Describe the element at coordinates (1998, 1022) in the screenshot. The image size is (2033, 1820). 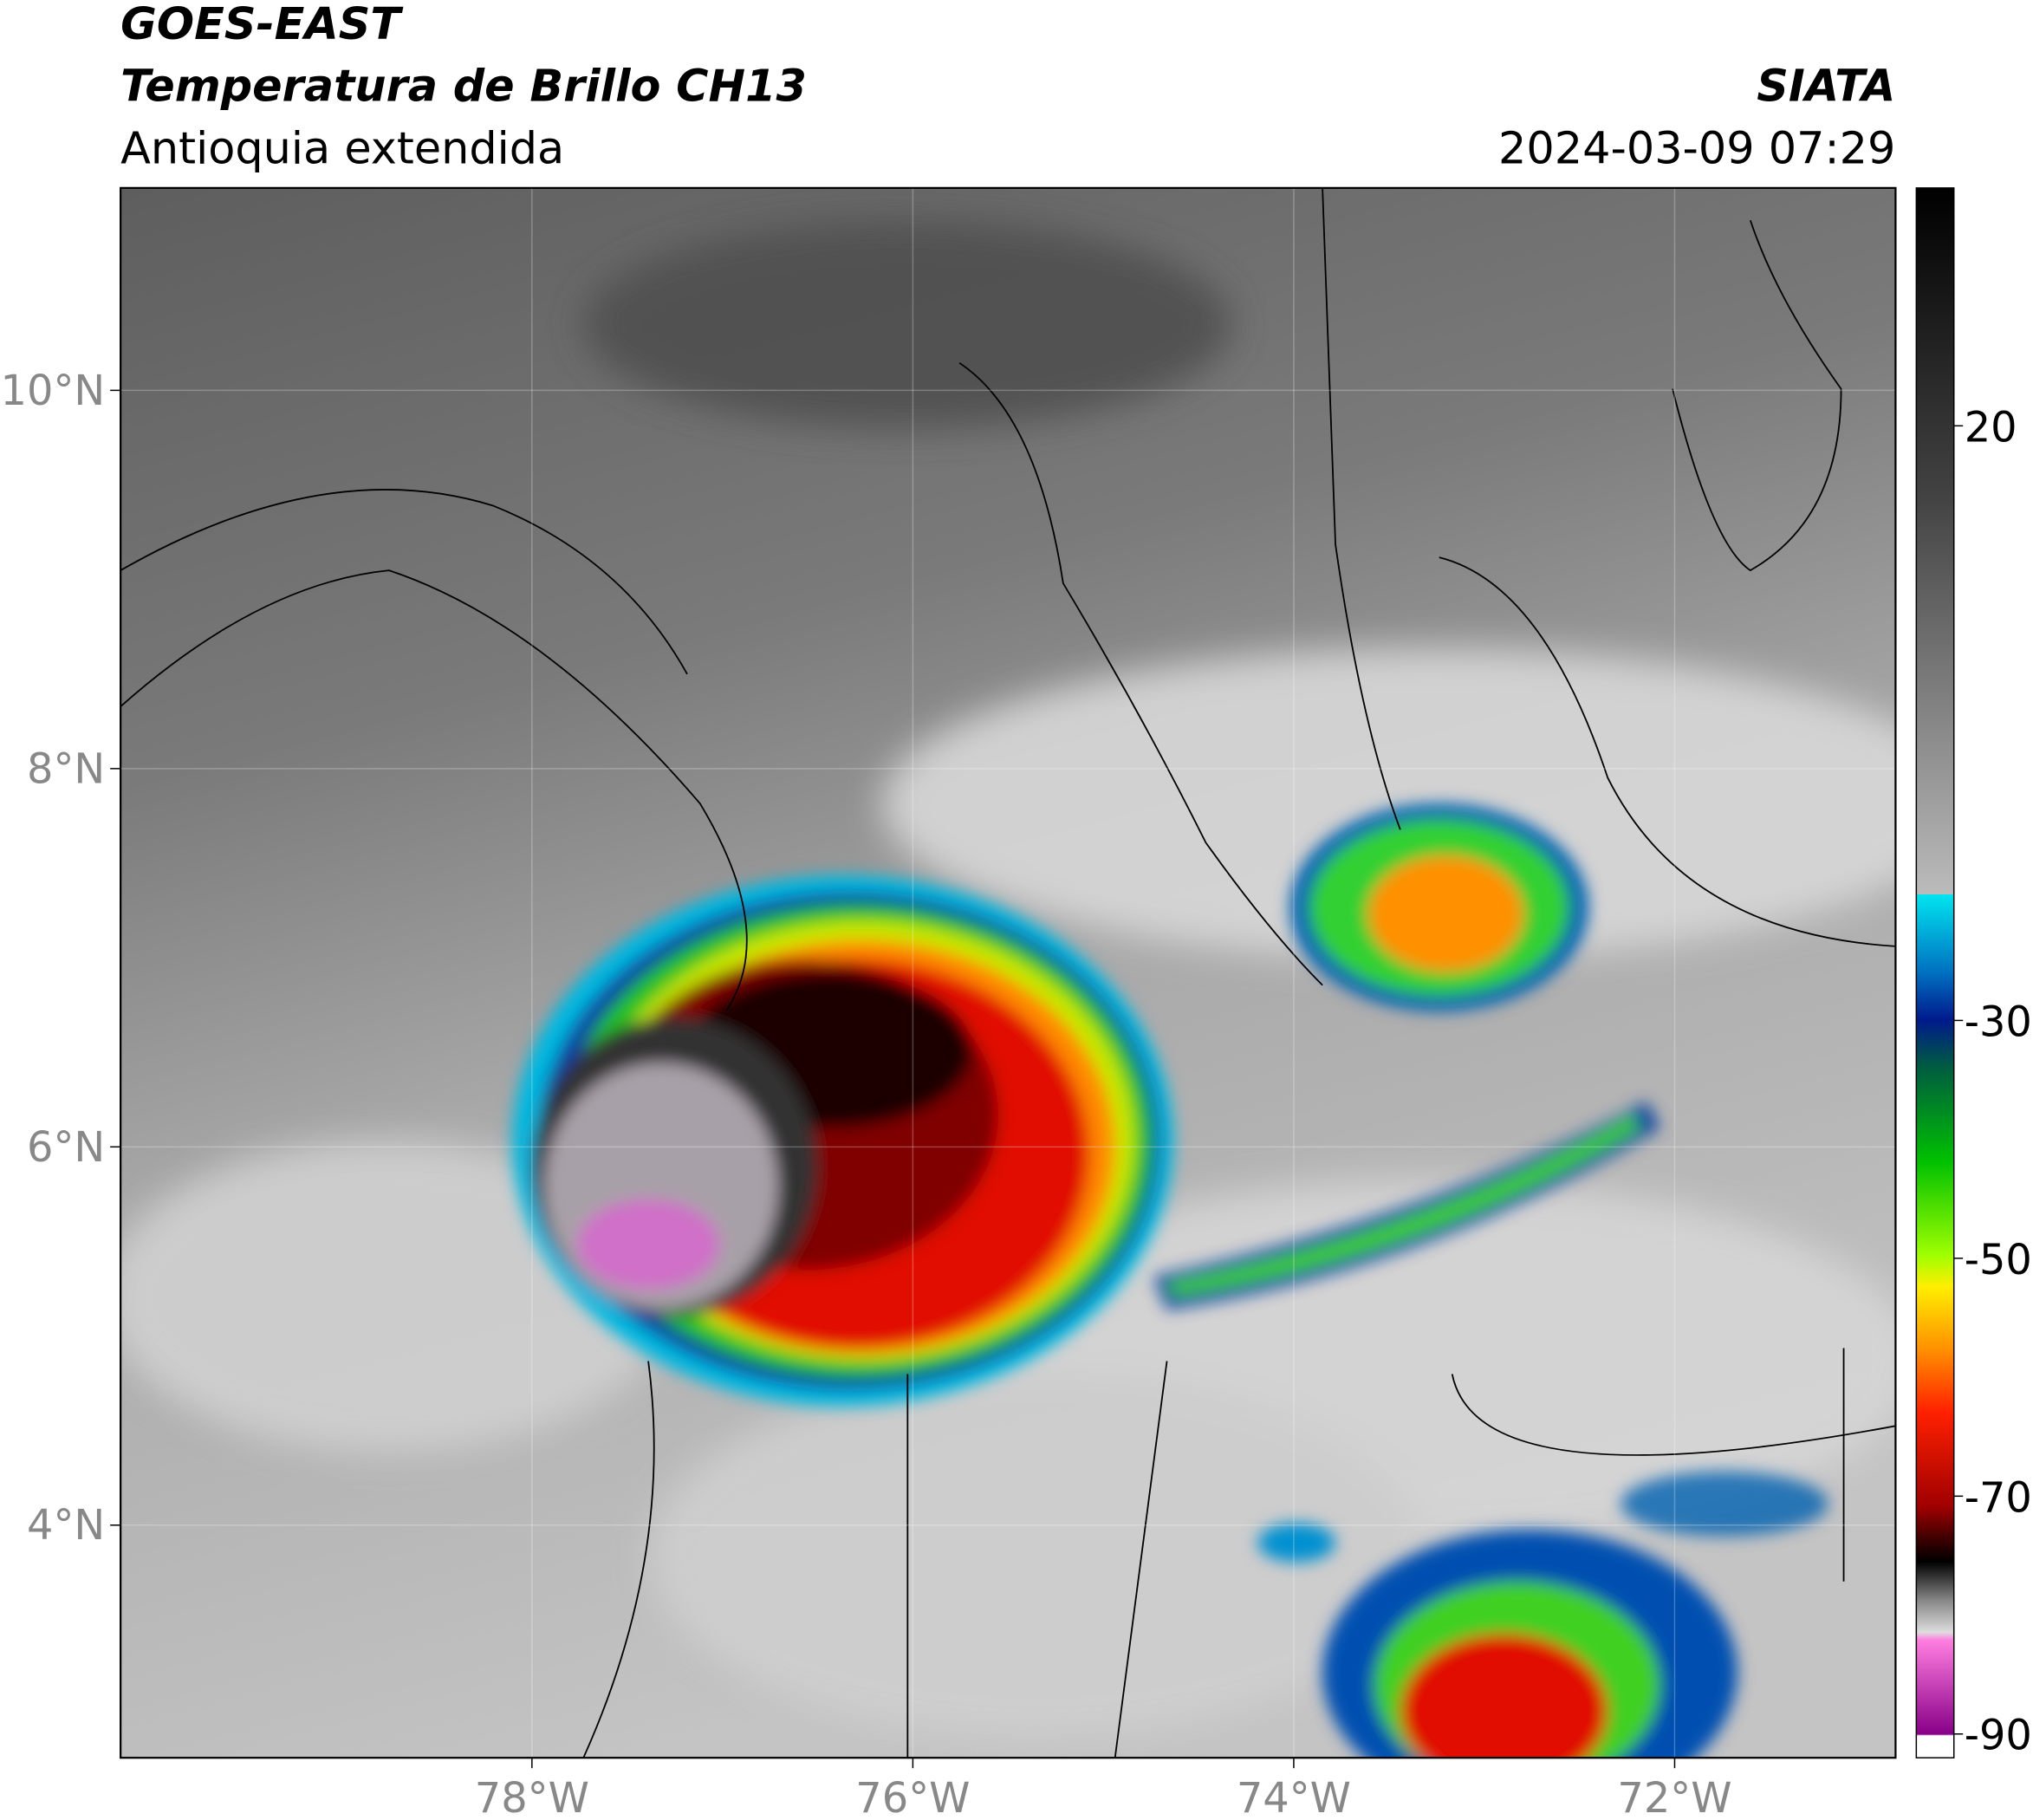
I see `colorbar-tick-label: -30` at that location.